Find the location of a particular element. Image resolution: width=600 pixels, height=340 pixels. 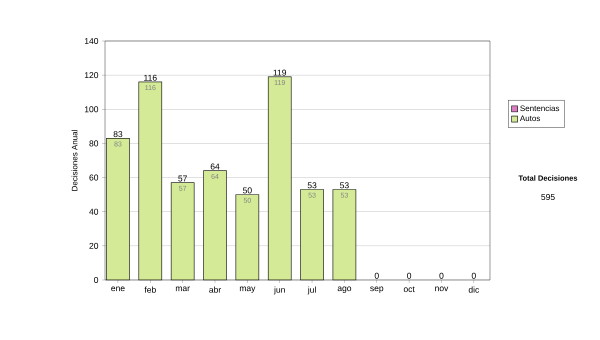

x-tick-label: dic is located at coordinates (474, 289).